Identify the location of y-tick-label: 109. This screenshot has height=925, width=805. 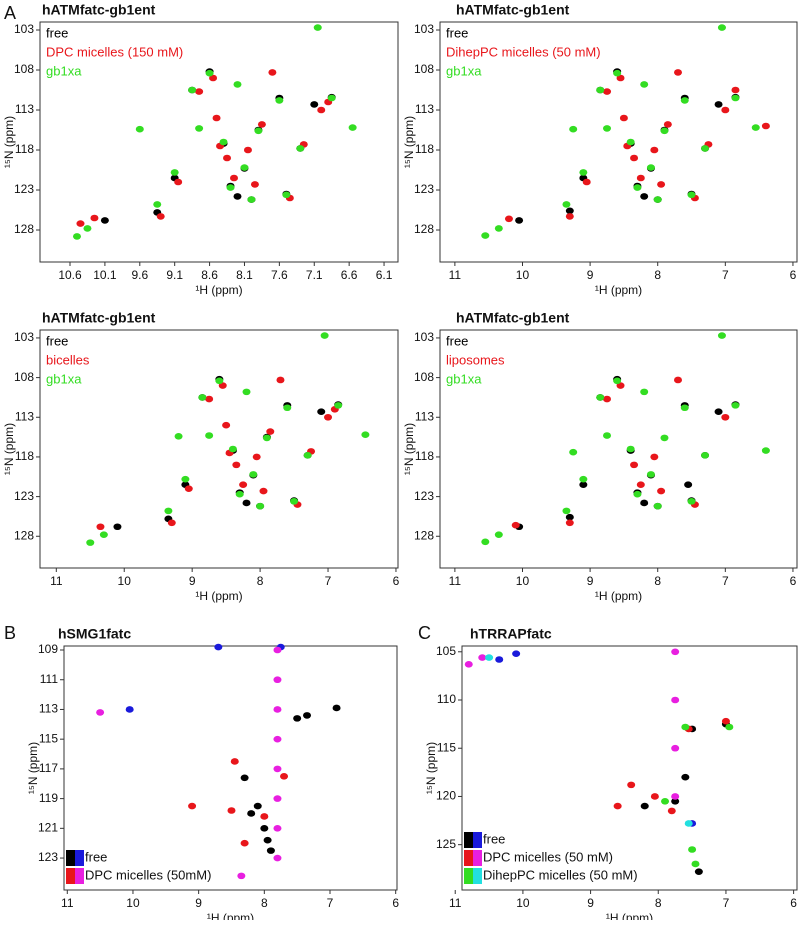
(48, 649).